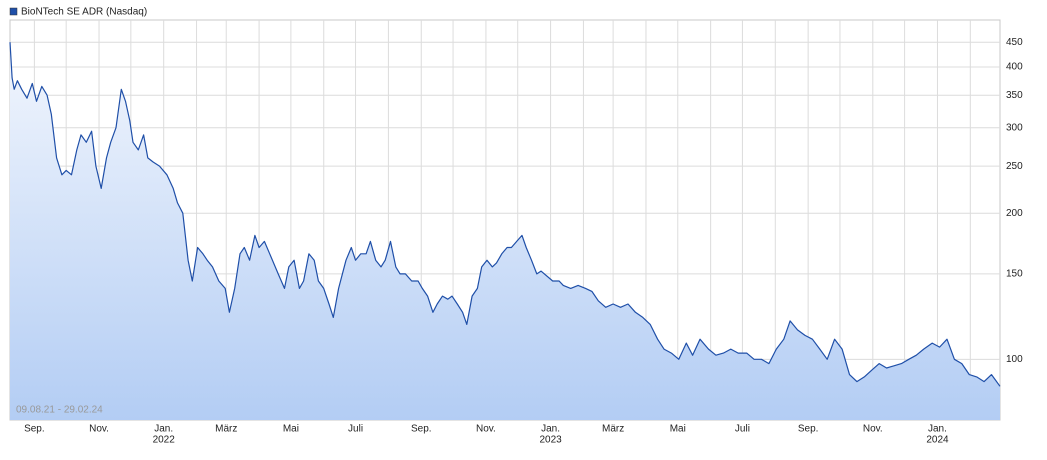 Image resolution: width=1047 pixels, height=460 pixels. I want to click on range-label: 09.08.21 - 29.02.24, so click(59, 410).